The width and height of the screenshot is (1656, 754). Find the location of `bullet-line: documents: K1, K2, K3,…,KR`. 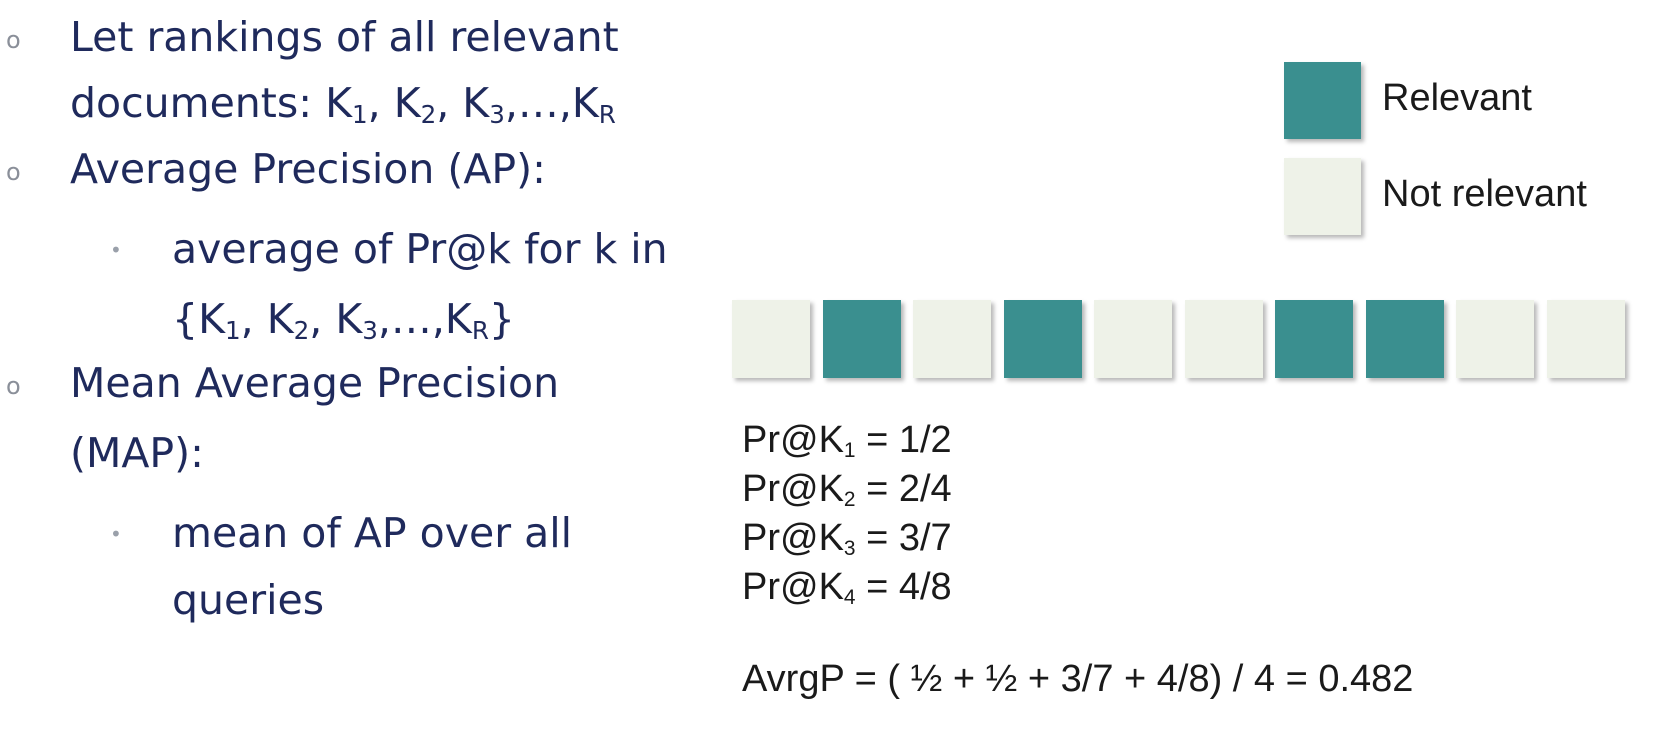

bullet-line: documents: K1, K2, K3,…,KR is located at coordinates (343, 103).